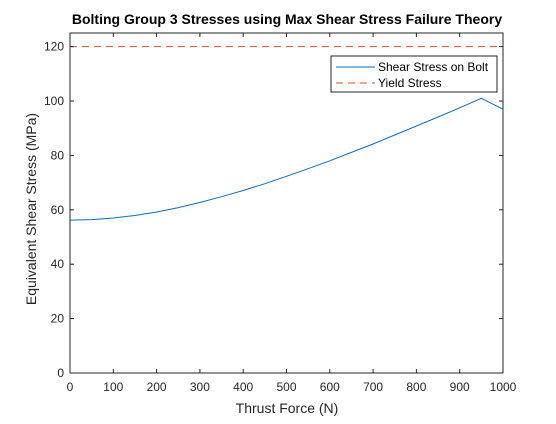  I want to click on y-tick-label: 40, so click(58, 264).